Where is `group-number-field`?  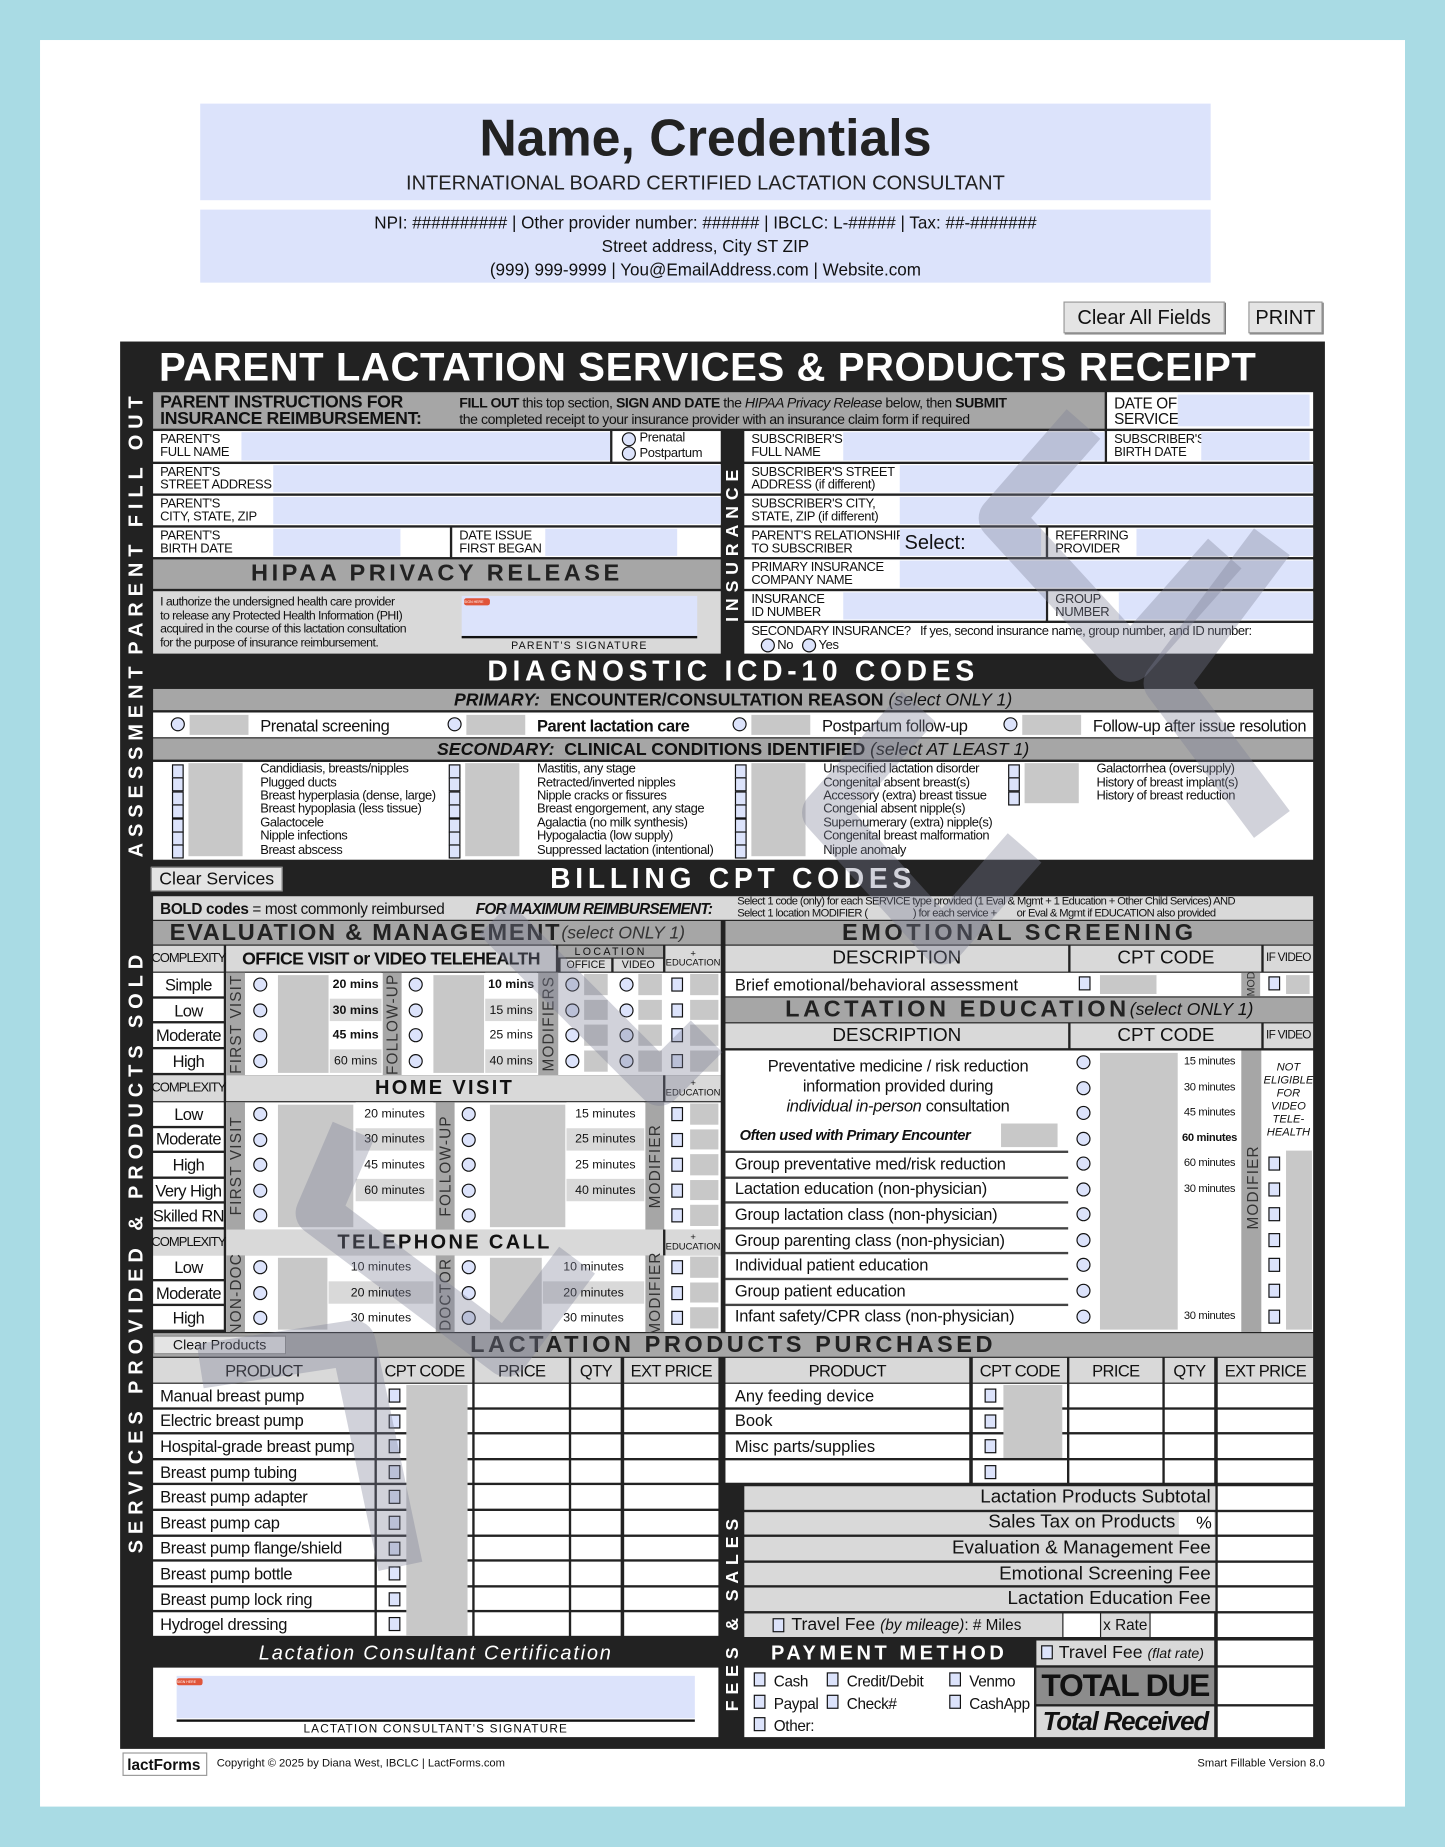 group-number-field is located at coordinates (1216, 606).